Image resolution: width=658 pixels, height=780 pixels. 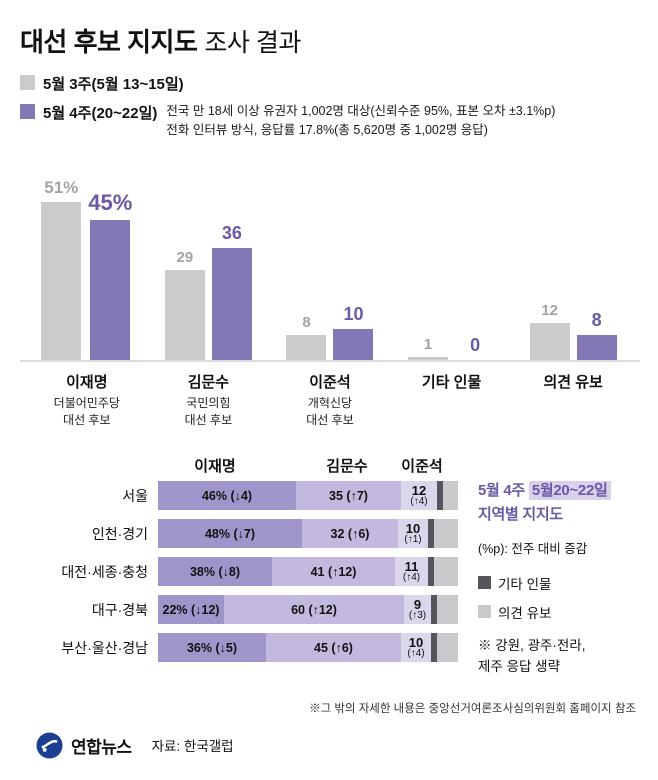 I want to click on category-sublabel: 개혁신당, so click(x=330, y=402).